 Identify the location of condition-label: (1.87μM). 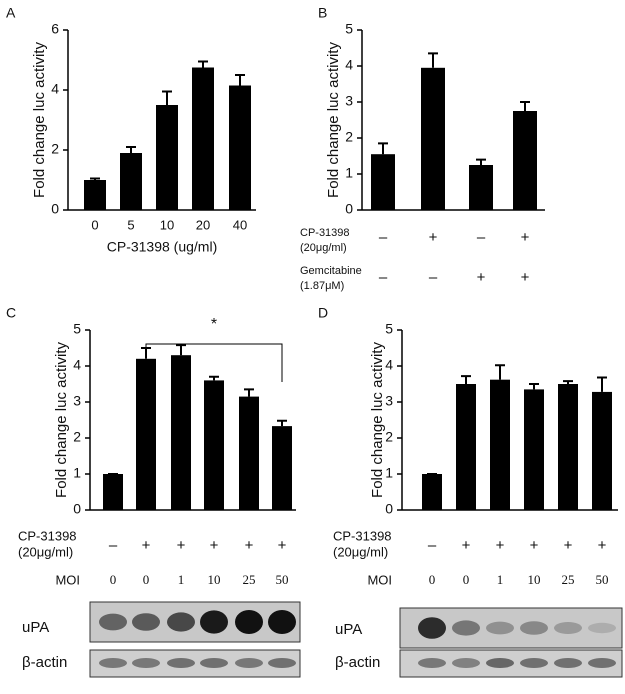
(322, 286).